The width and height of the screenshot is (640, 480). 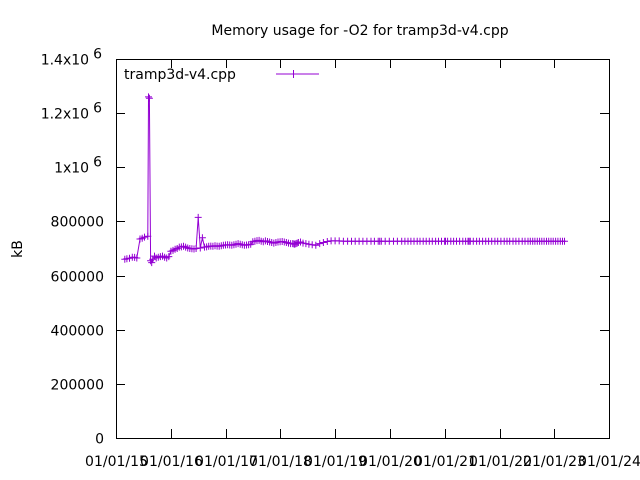 I want to click on x-tick-label-6: 01/01/21, so click(x=445, y=462).